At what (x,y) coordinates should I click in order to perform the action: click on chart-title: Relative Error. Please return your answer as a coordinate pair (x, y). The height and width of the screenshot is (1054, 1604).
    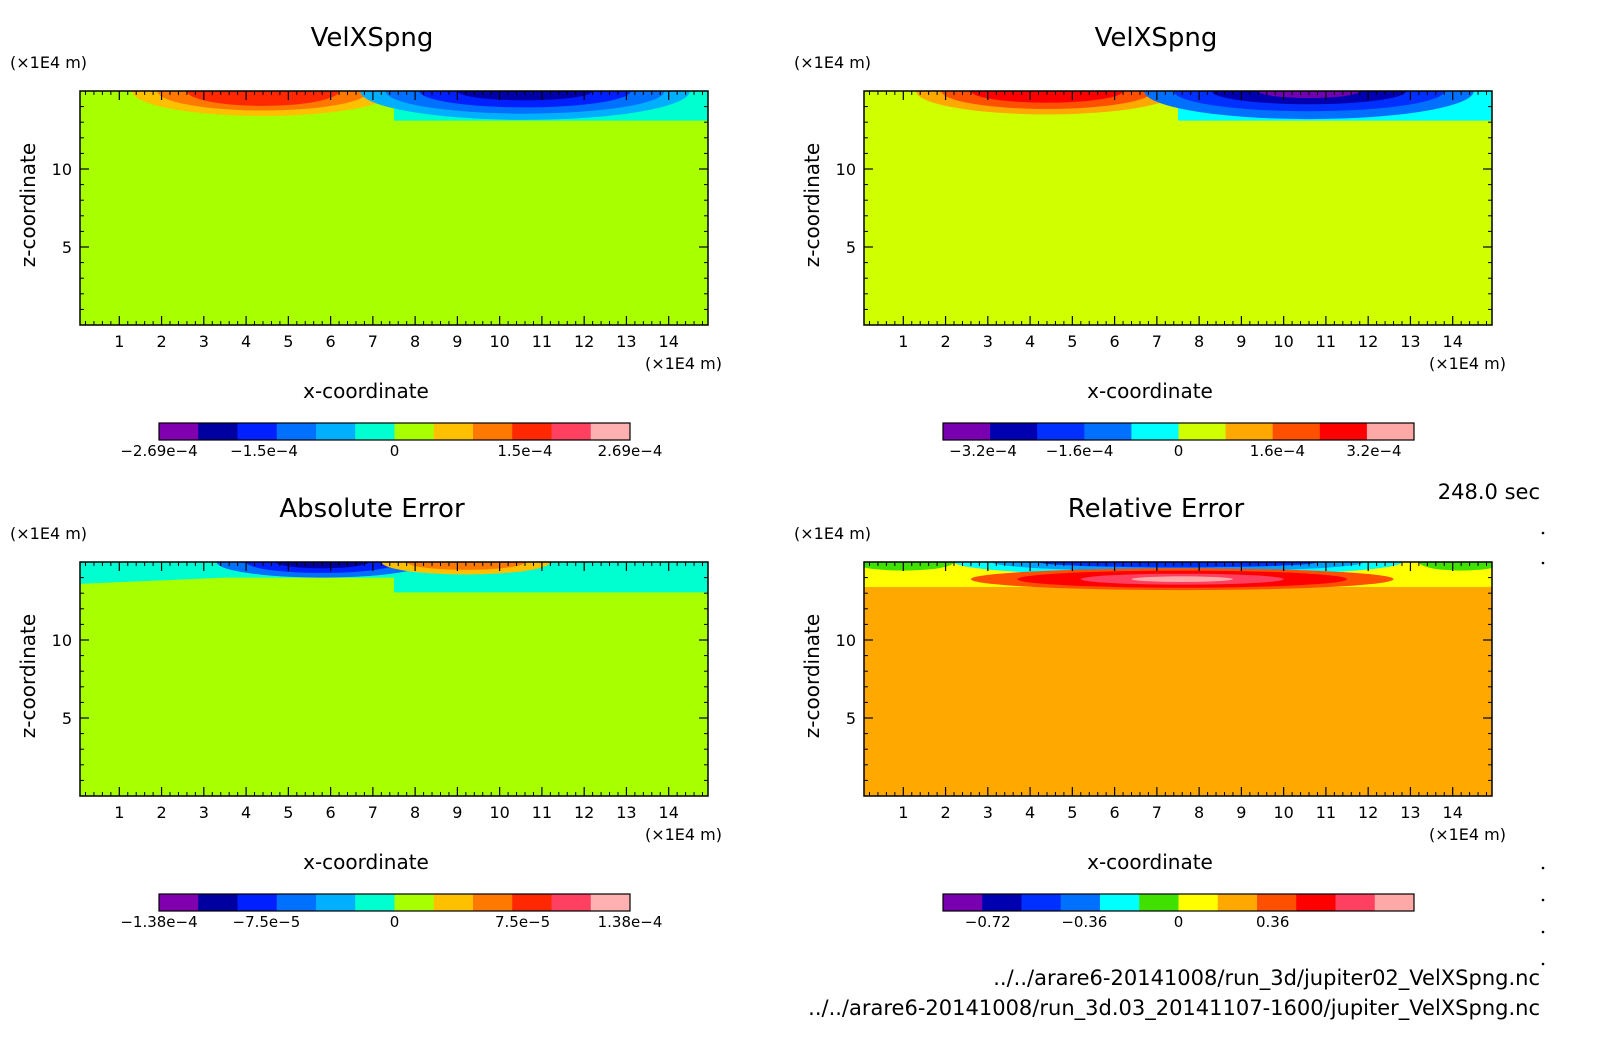
    Looking at the image, I should click on (1156, 509).